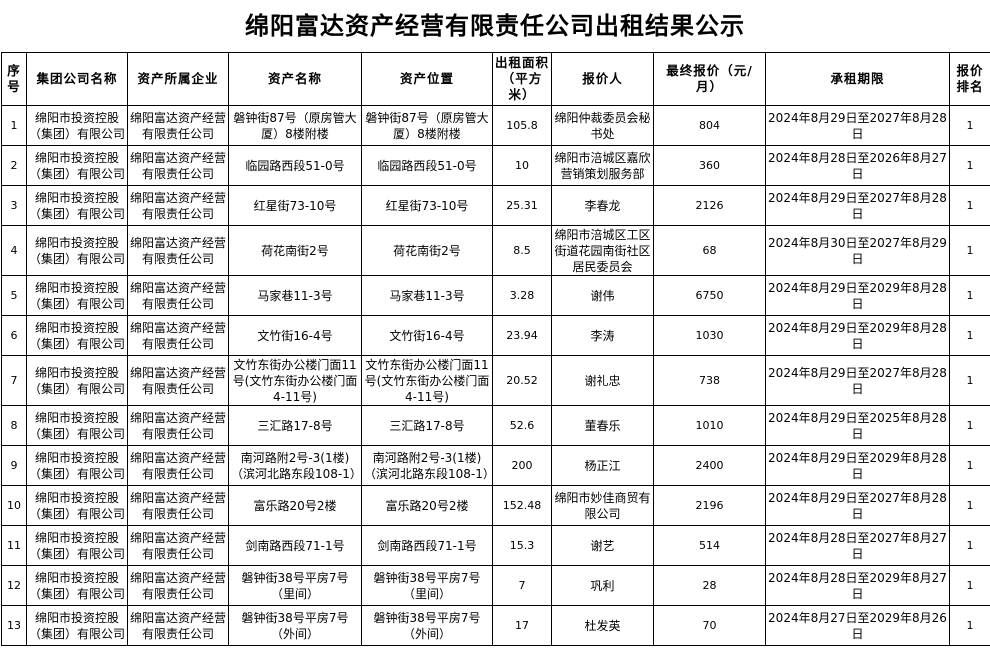 This screenshot has width=990, height=653. Describe the element at coordinates (295, 335) in the screenshot. I see `cell-asset-name: 文竹街16-4号` at that location.